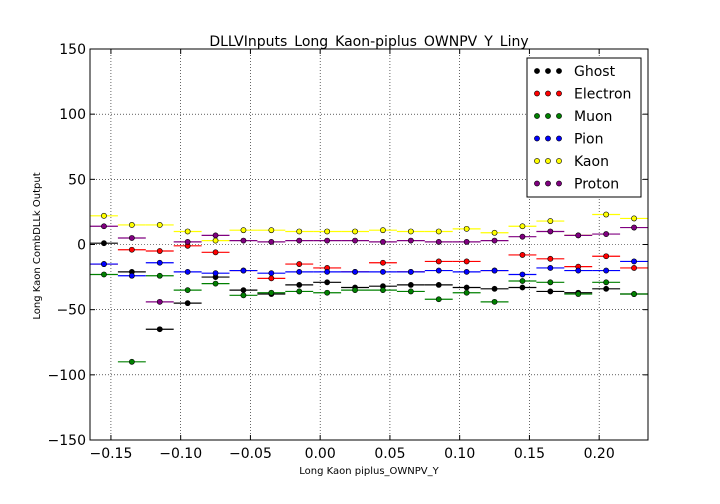 The image size is (720, 504). I want to click on x-tick-label: 0.05, so click(389, 454).